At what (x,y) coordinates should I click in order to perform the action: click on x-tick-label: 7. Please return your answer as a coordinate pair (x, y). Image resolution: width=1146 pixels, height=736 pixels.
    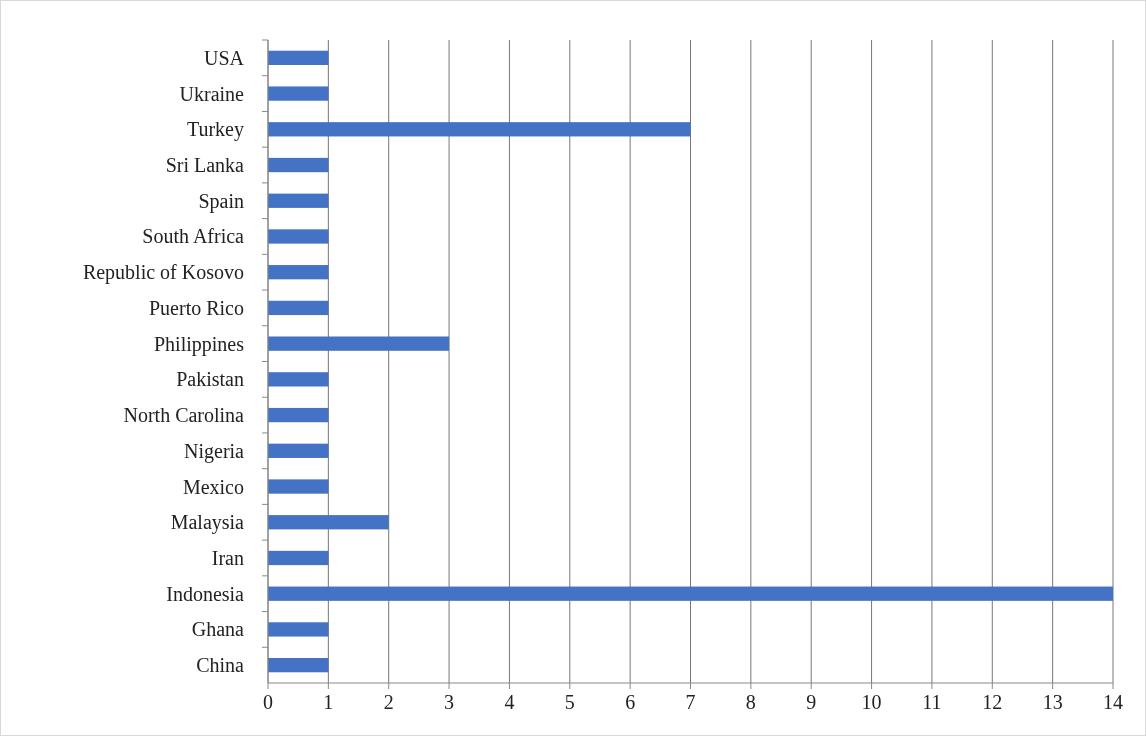
    Looking at the image, I should click on (690, 702).